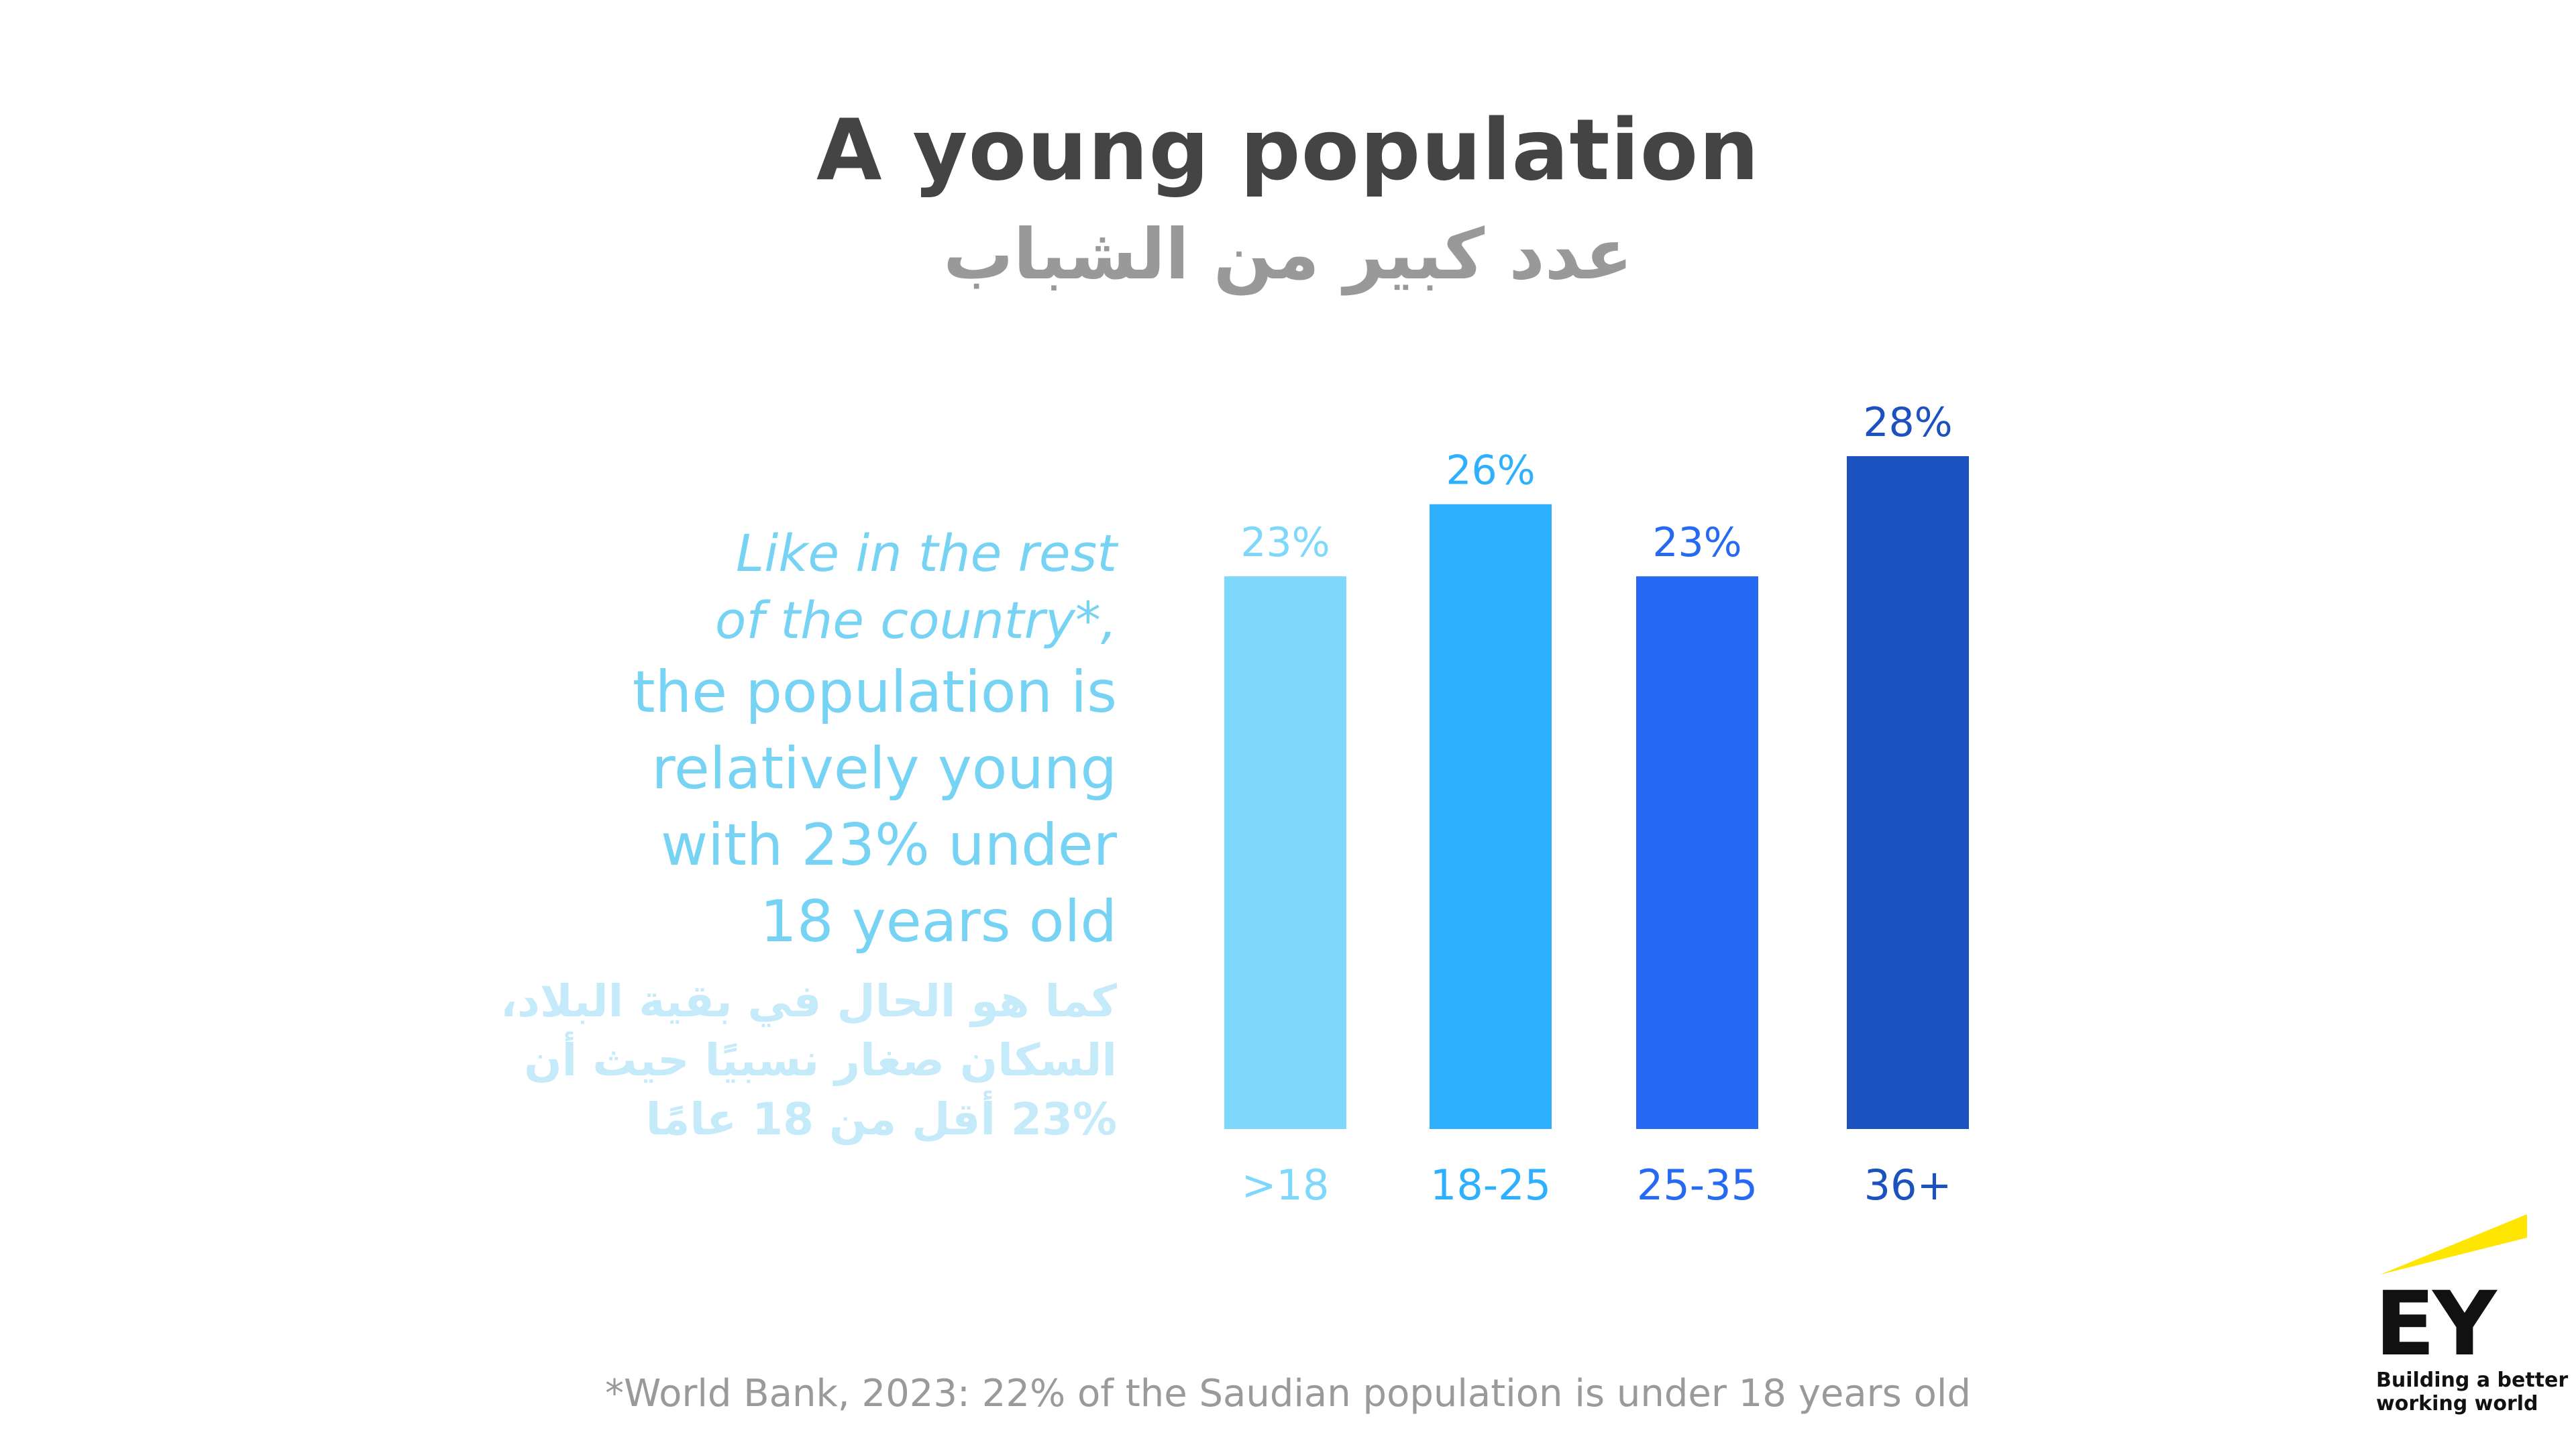  Describe the element at coordinates (884, 768) in the screenshot. I see `description-main-line: relatively young` at that location.